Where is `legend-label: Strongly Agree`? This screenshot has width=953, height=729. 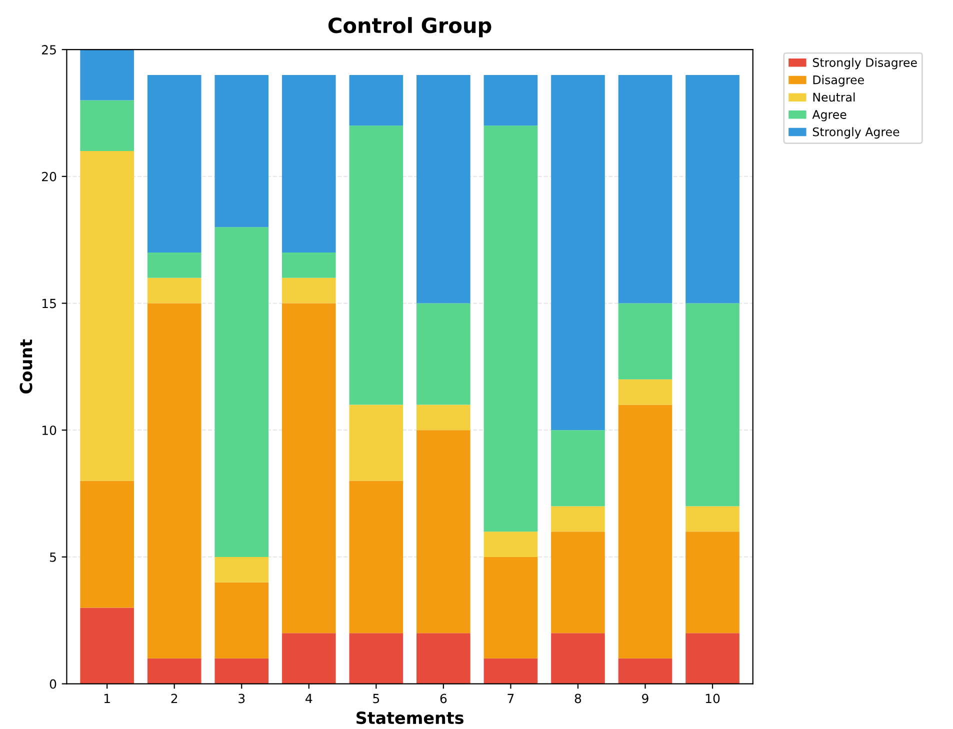
legend-label: Strongly Agree is located at coordinates (856, 133).